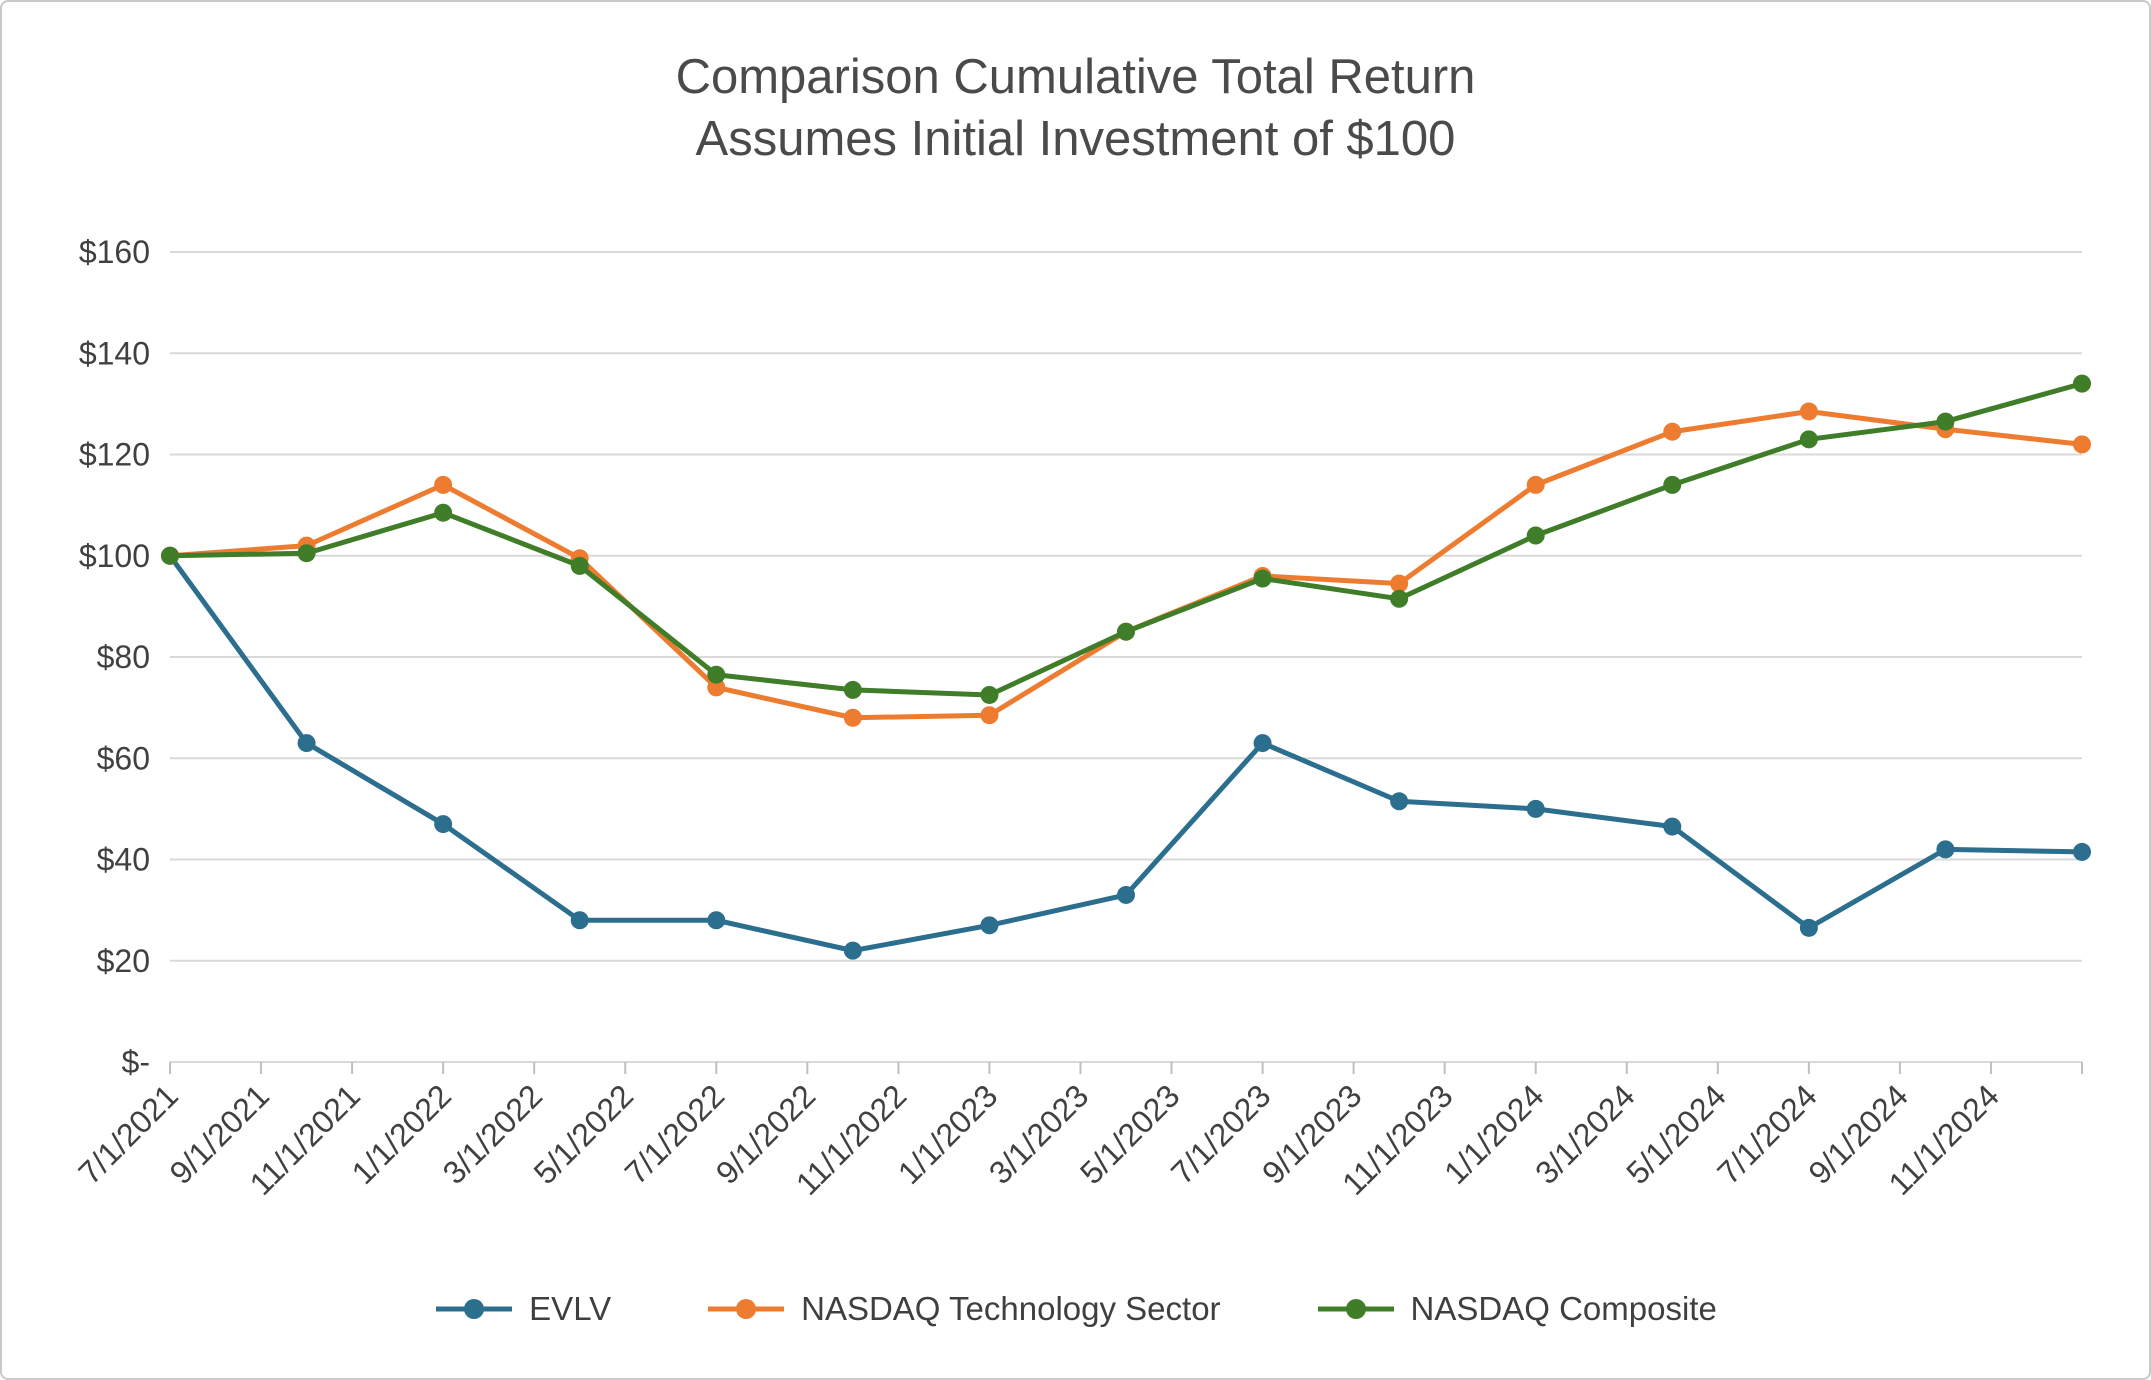  Describe the element at coordinates (114, 455) in the screenshot. I see `y-axis-label: $120` at that location.